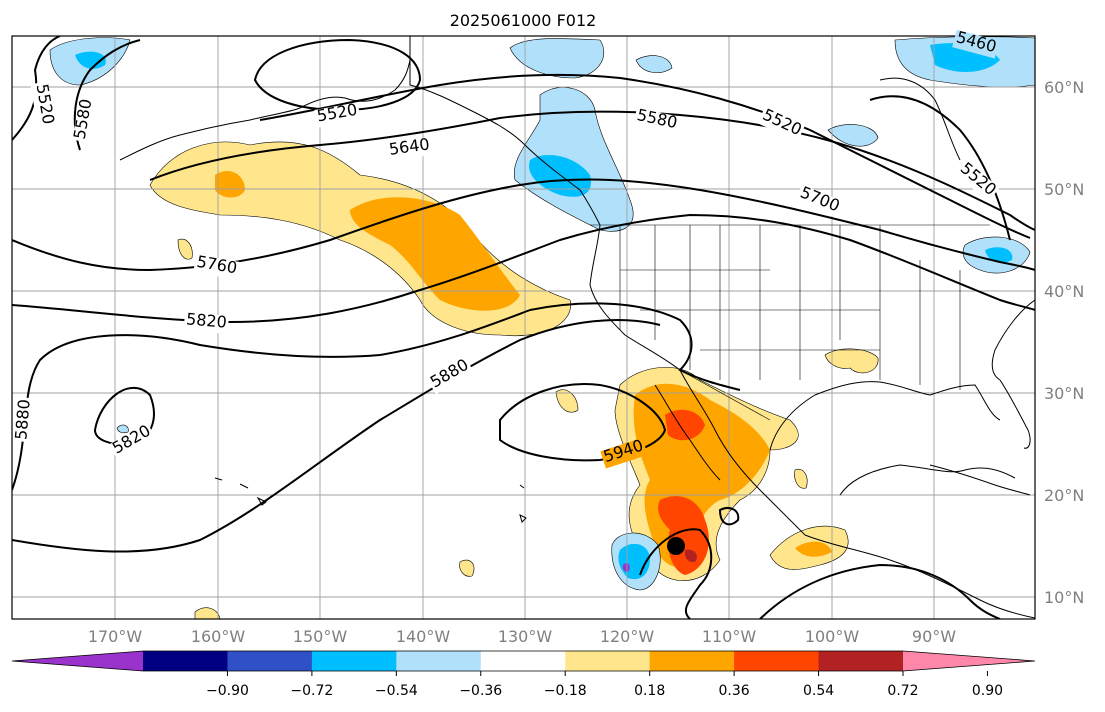 This screenshot has height=712, width=1105. I want to click on colorbar-tick-label: 0.72, so click(902, 691).